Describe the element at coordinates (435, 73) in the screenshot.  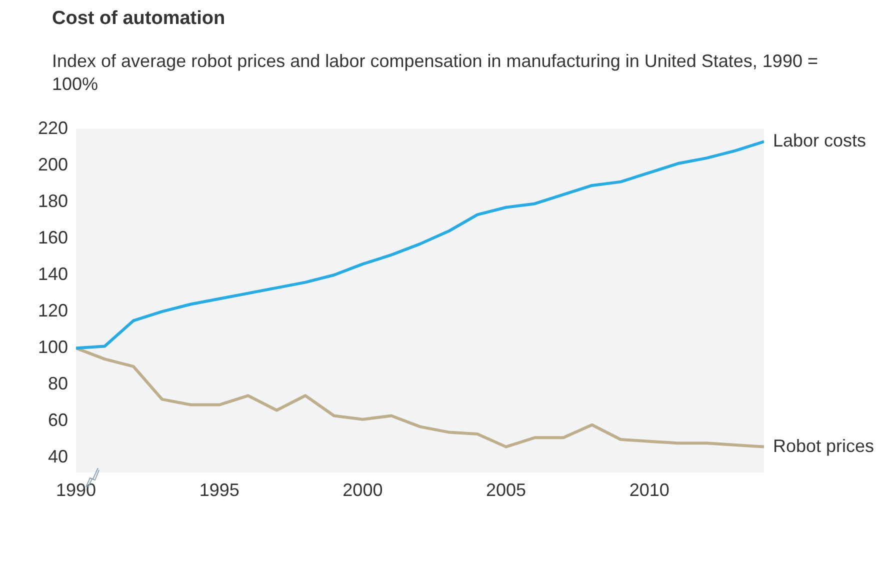
I see `chart-subtitle: Index of average robot prices and labor compensation in manufacturing in United States, 1990 = 100%` at that location.